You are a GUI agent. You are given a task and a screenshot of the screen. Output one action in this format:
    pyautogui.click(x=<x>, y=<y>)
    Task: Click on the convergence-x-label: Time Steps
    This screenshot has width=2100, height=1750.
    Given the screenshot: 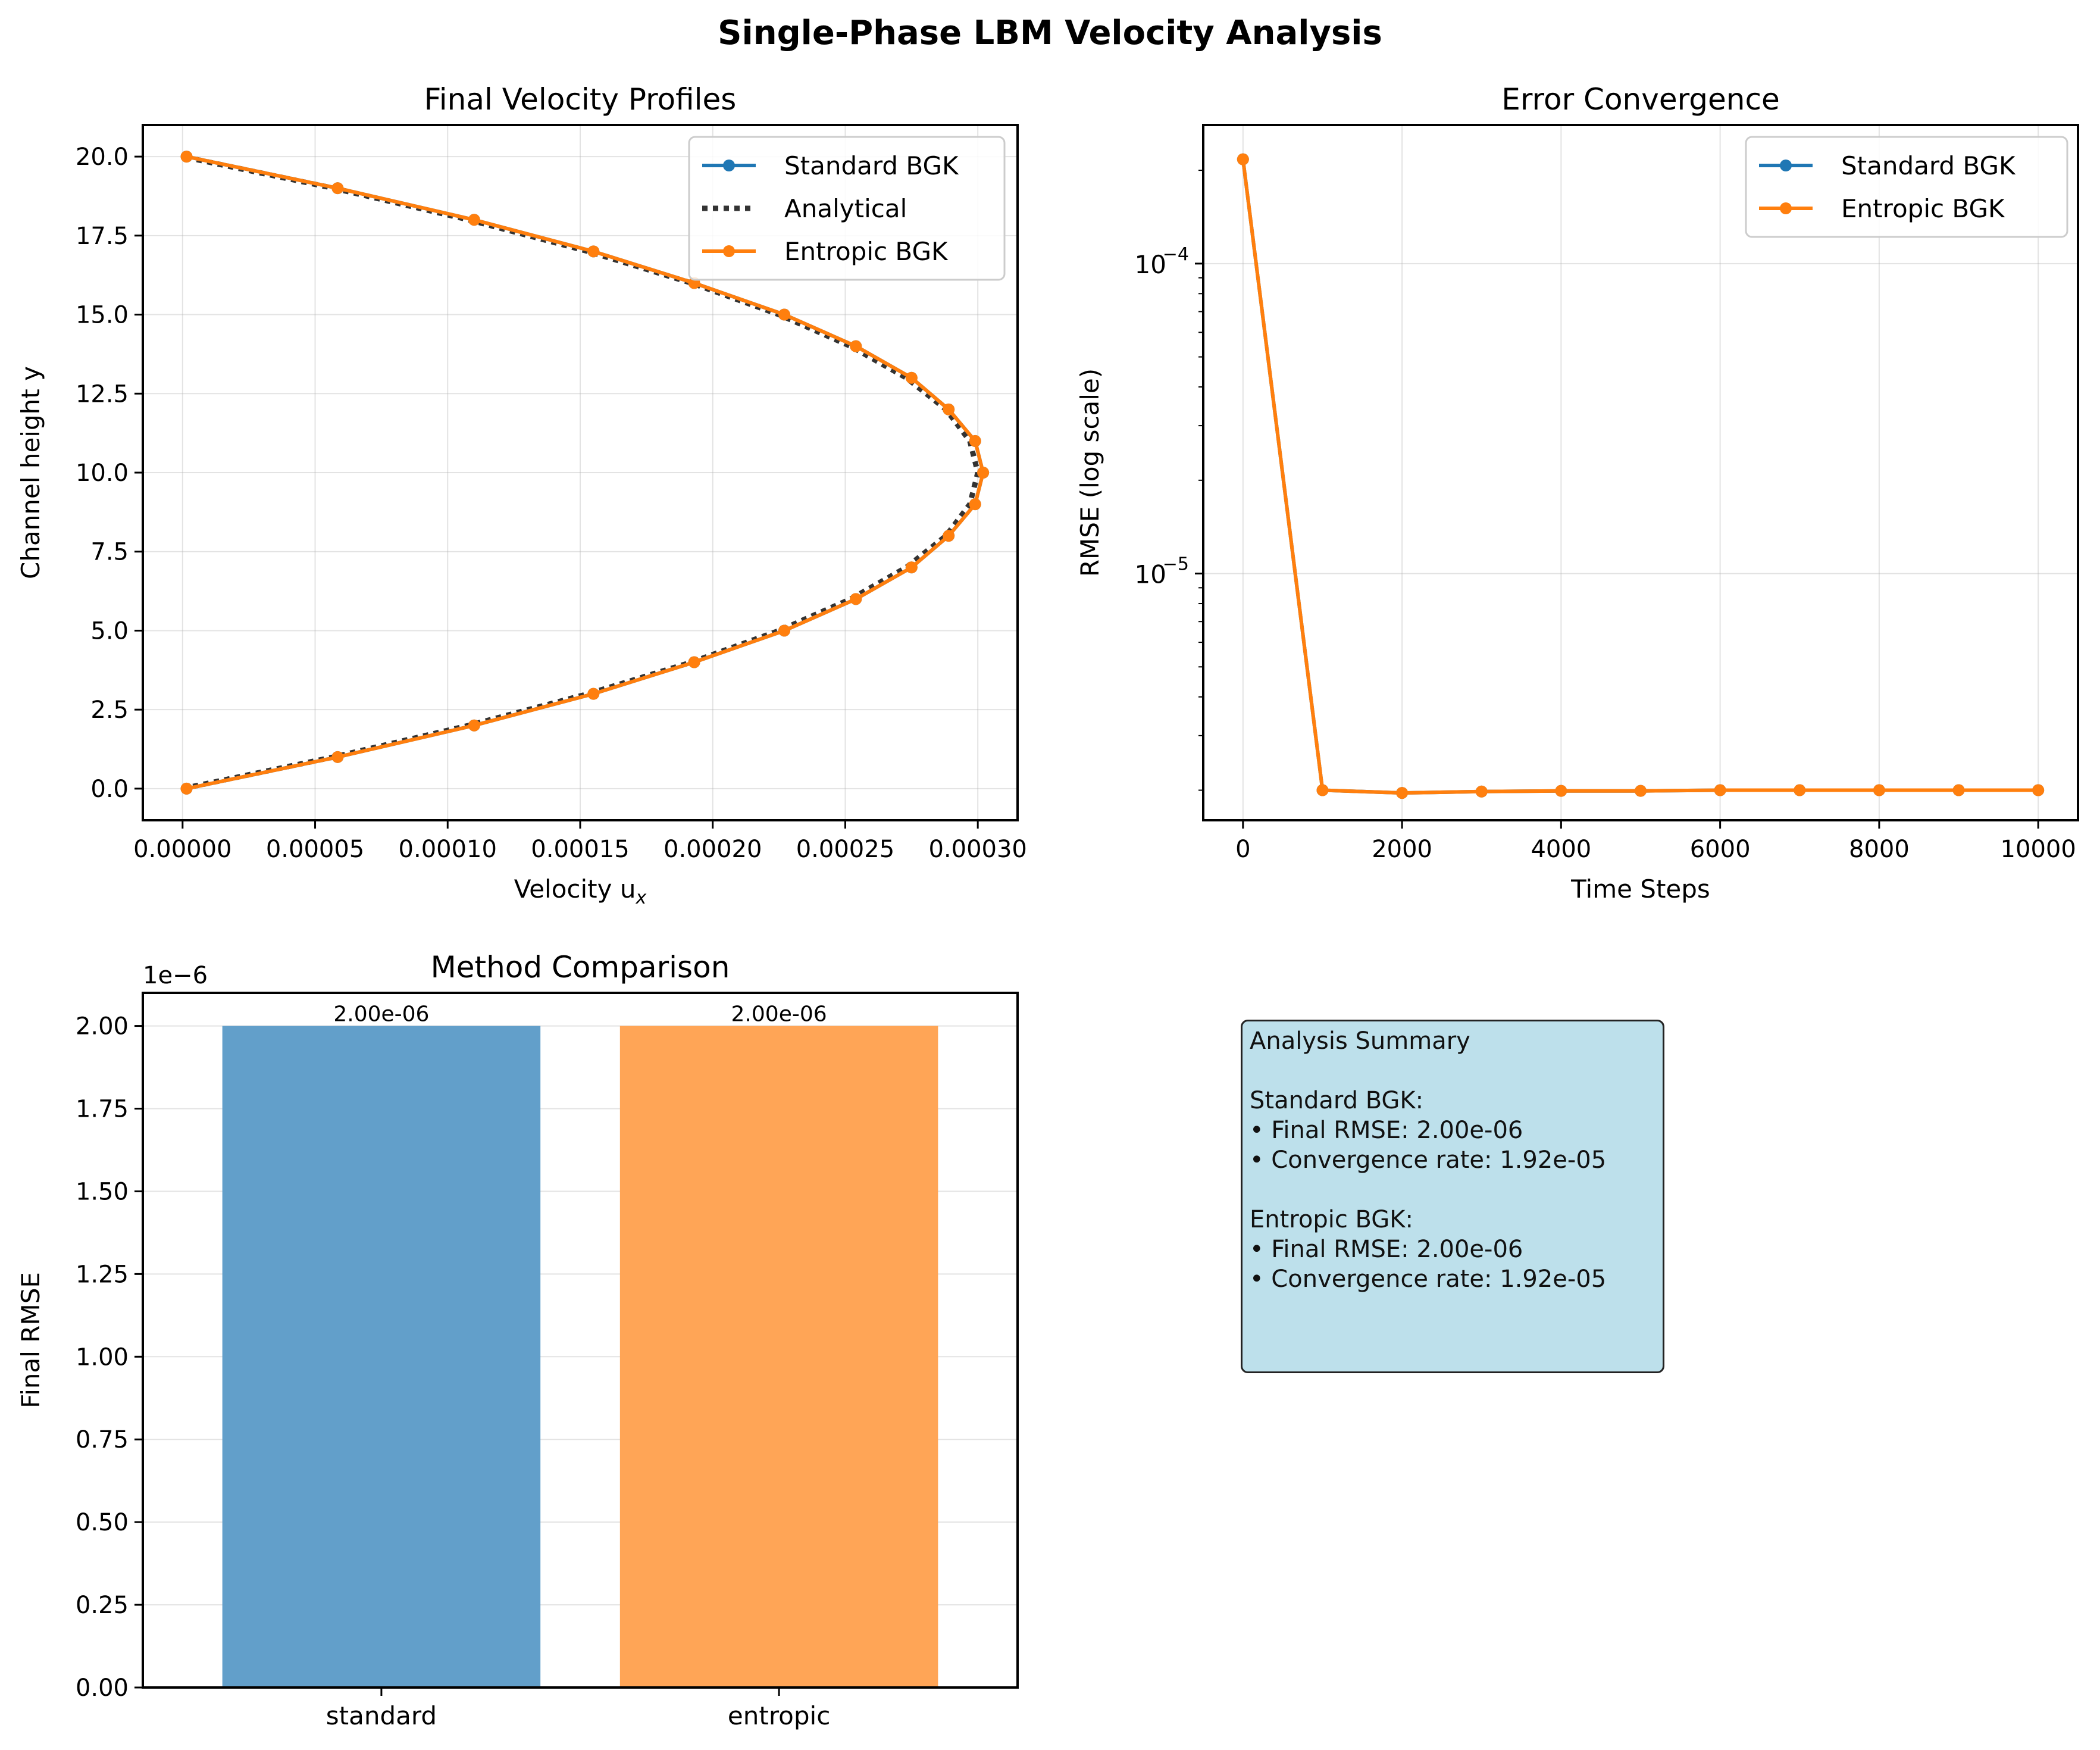 What is the action you would take?
    pyautogui.click(x=1640, y=889)
    